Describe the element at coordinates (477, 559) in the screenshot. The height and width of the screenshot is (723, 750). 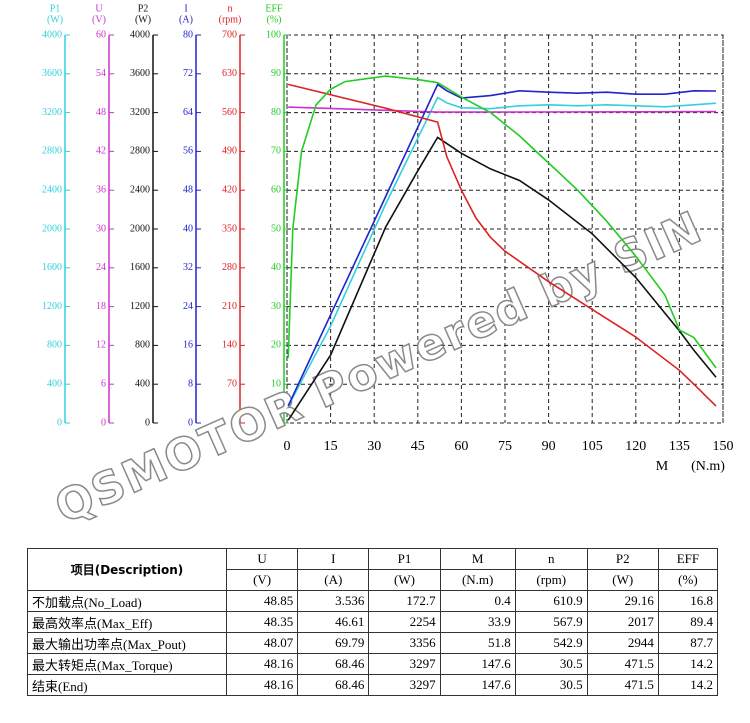
I see `table-cell: M` at that location.